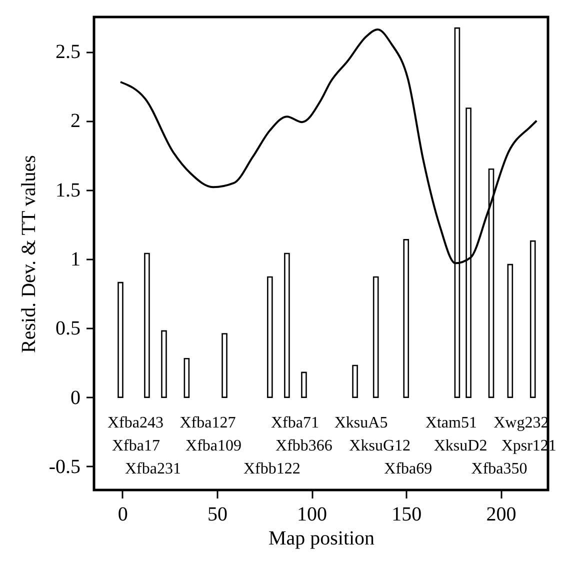  What do you see at coordinates (153, 469) in the screenshot?
I see `annotation: Xfba231` at bounding box center [153, 469].